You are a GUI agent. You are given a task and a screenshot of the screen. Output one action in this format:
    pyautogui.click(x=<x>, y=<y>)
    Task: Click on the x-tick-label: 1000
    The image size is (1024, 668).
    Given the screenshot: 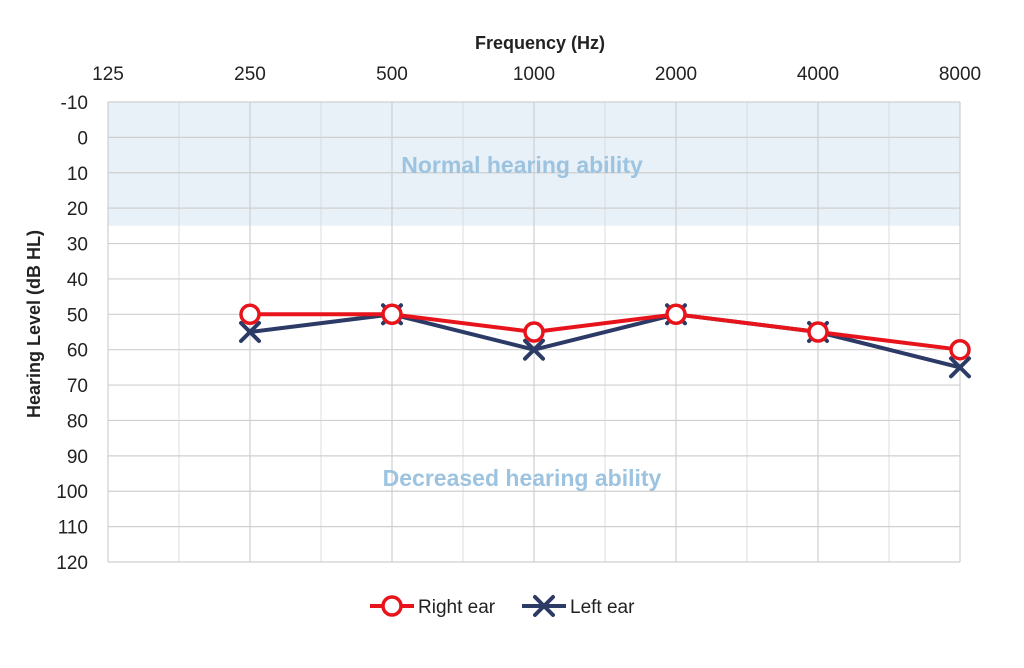 What is the action you would take?
    pyautogui.click(x=534, y=74)
    